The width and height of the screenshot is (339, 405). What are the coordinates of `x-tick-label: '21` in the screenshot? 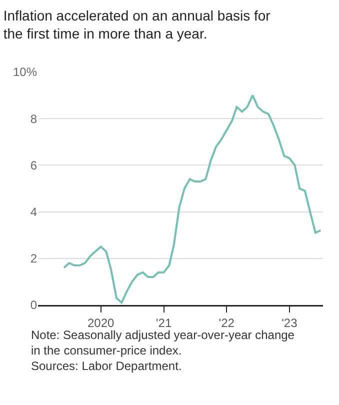 It's located at (164, 323).